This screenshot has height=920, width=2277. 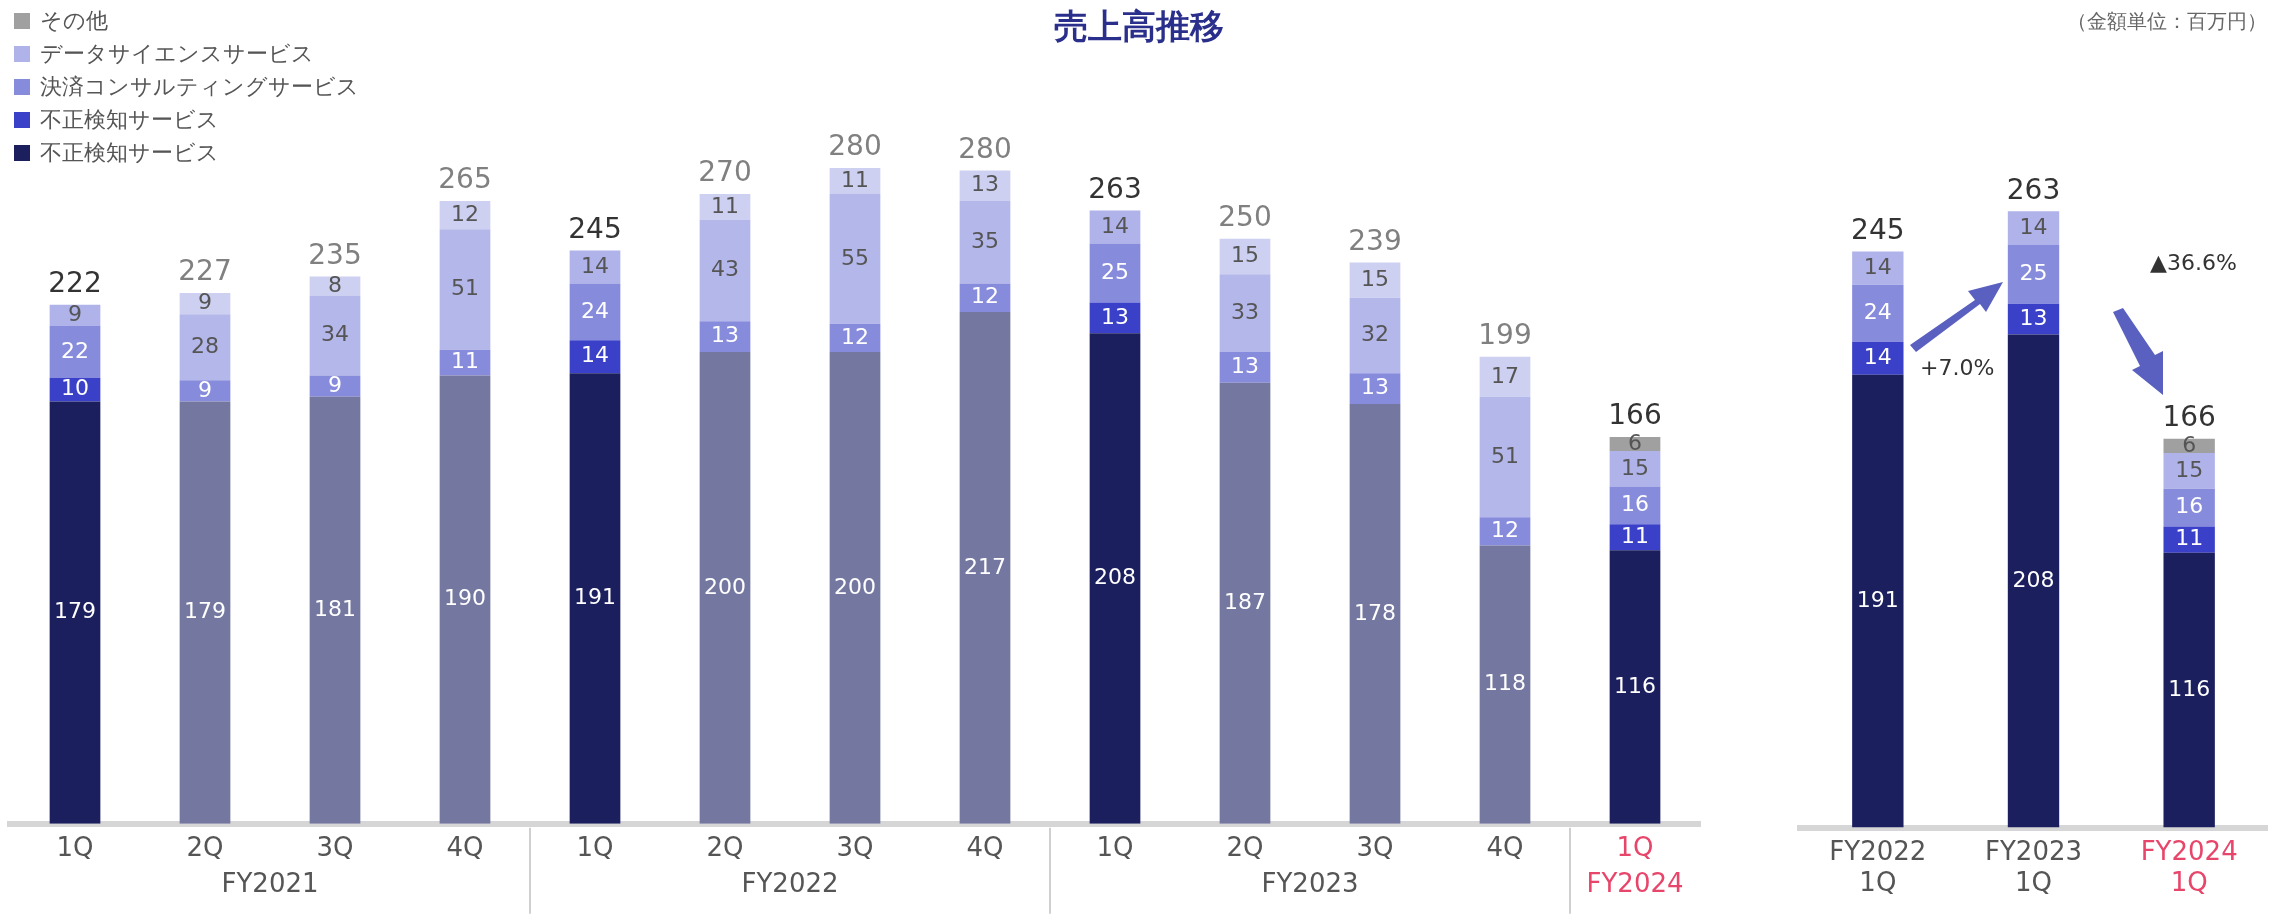 I want to click on legend-label: 不正検知サービス, so click(x=129, y=153).